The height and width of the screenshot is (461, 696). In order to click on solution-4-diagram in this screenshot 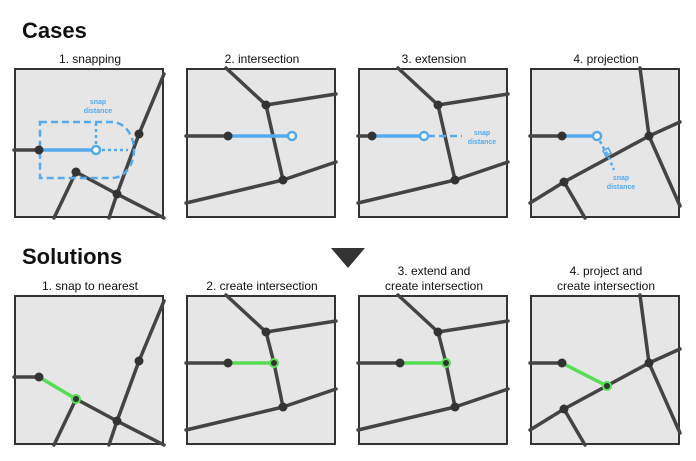, I will do `click(605, 370)`.